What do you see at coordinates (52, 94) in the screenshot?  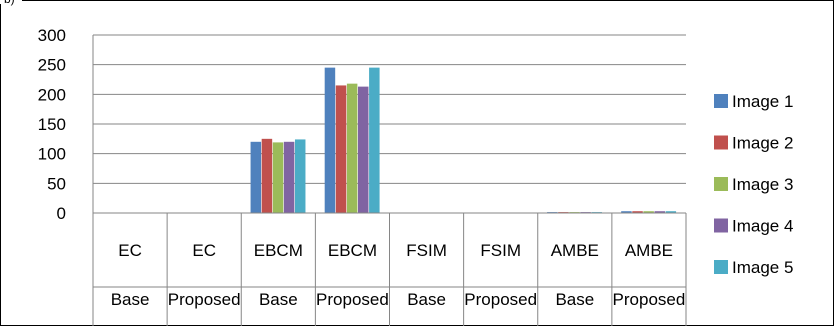 I see `y-tick-label: 200` at bounding box center [52, 94].